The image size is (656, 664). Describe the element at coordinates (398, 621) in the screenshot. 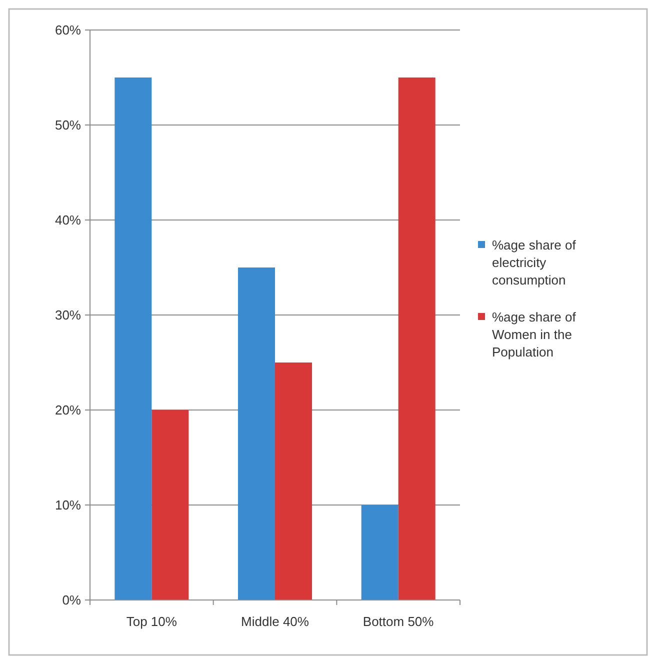

I see `x-tick-label: Bottom 50%` at that location.